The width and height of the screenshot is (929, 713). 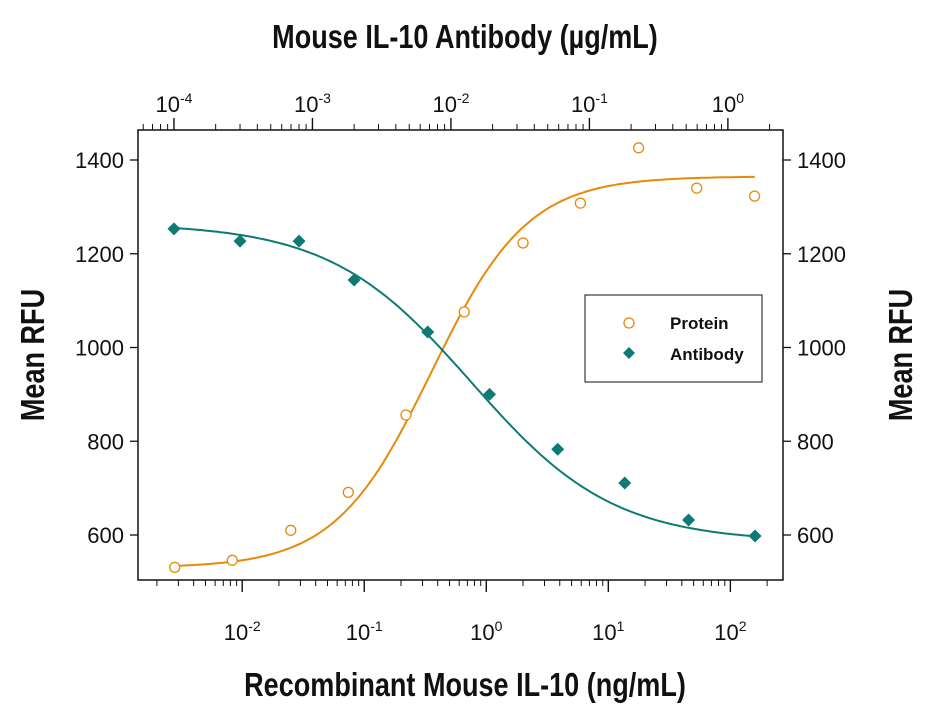 I want to click on y-tick-label-right: 1000, so click(x=821, y=348).